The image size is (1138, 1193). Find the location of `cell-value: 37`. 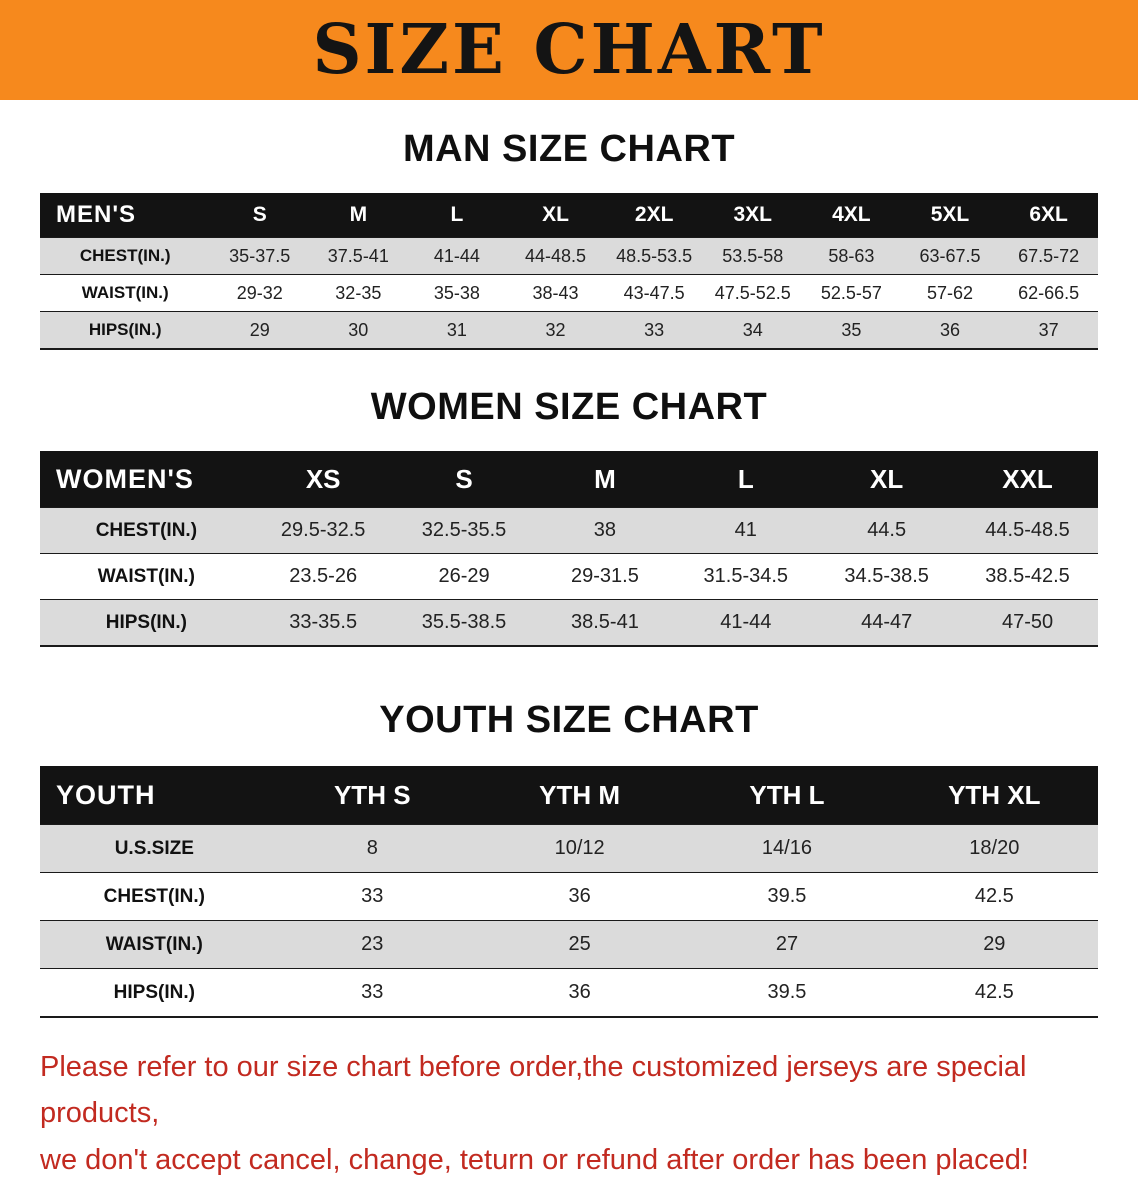

cell-value: 37 is located at coordinates (1048, 330).